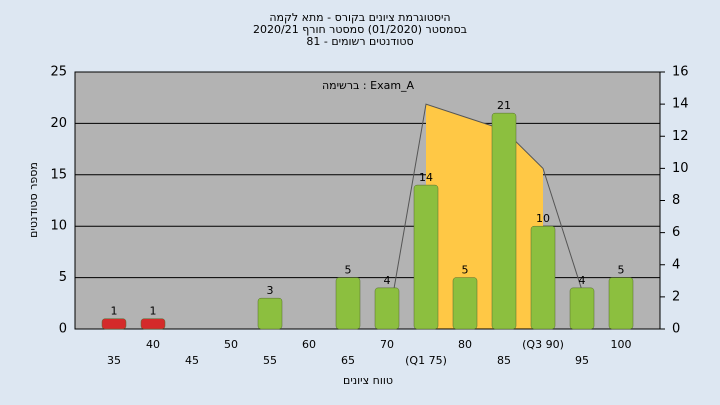 The width and height of the screenshot is (720, 405). Describe the element at coordinates (359, 17) in the screenshot. I see `chart-title: היסטוגרמת ציונים בקורס - מתא לקמה` at that location.